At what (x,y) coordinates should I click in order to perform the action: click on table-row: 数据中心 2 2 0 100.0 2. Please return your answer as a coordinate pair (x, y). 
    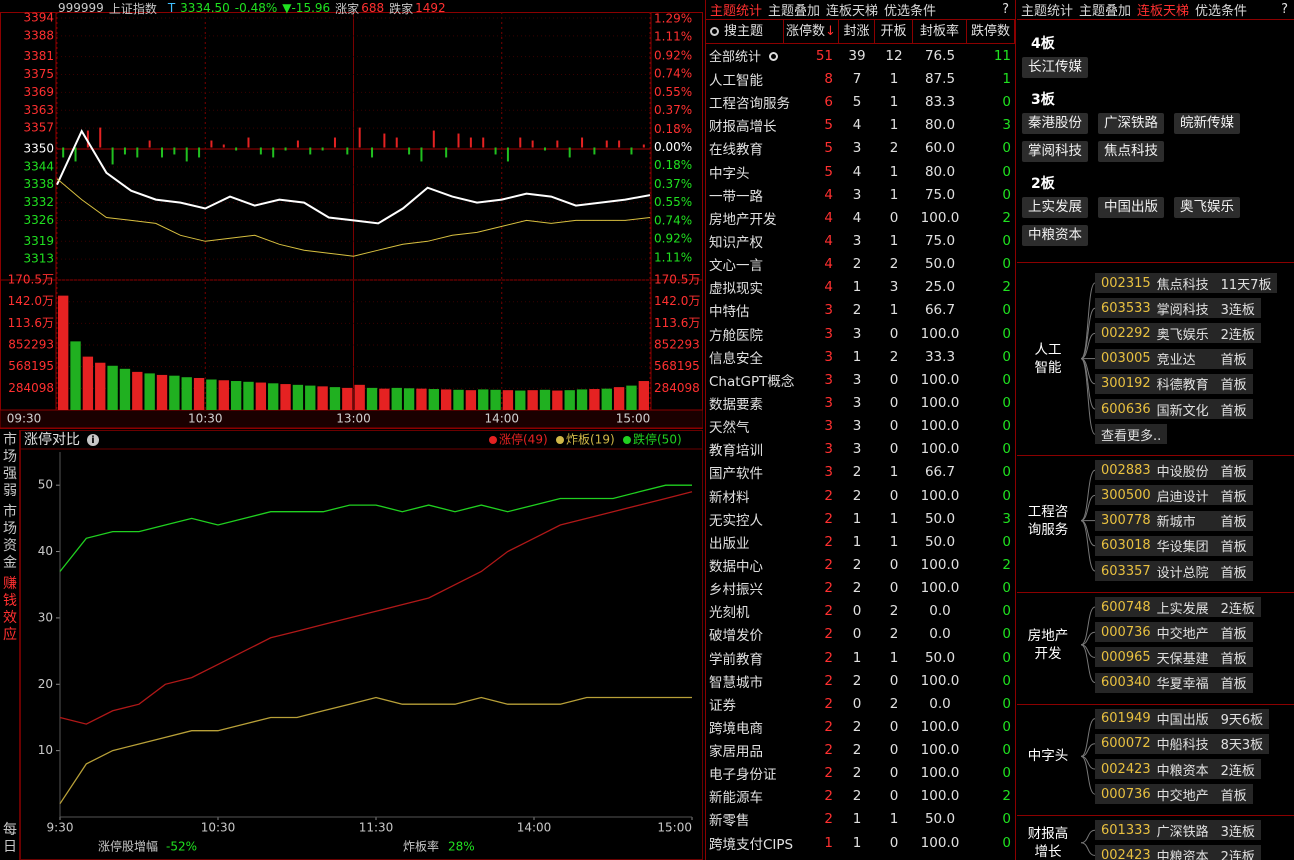
    Looking at the image, I should click on (860, 564).